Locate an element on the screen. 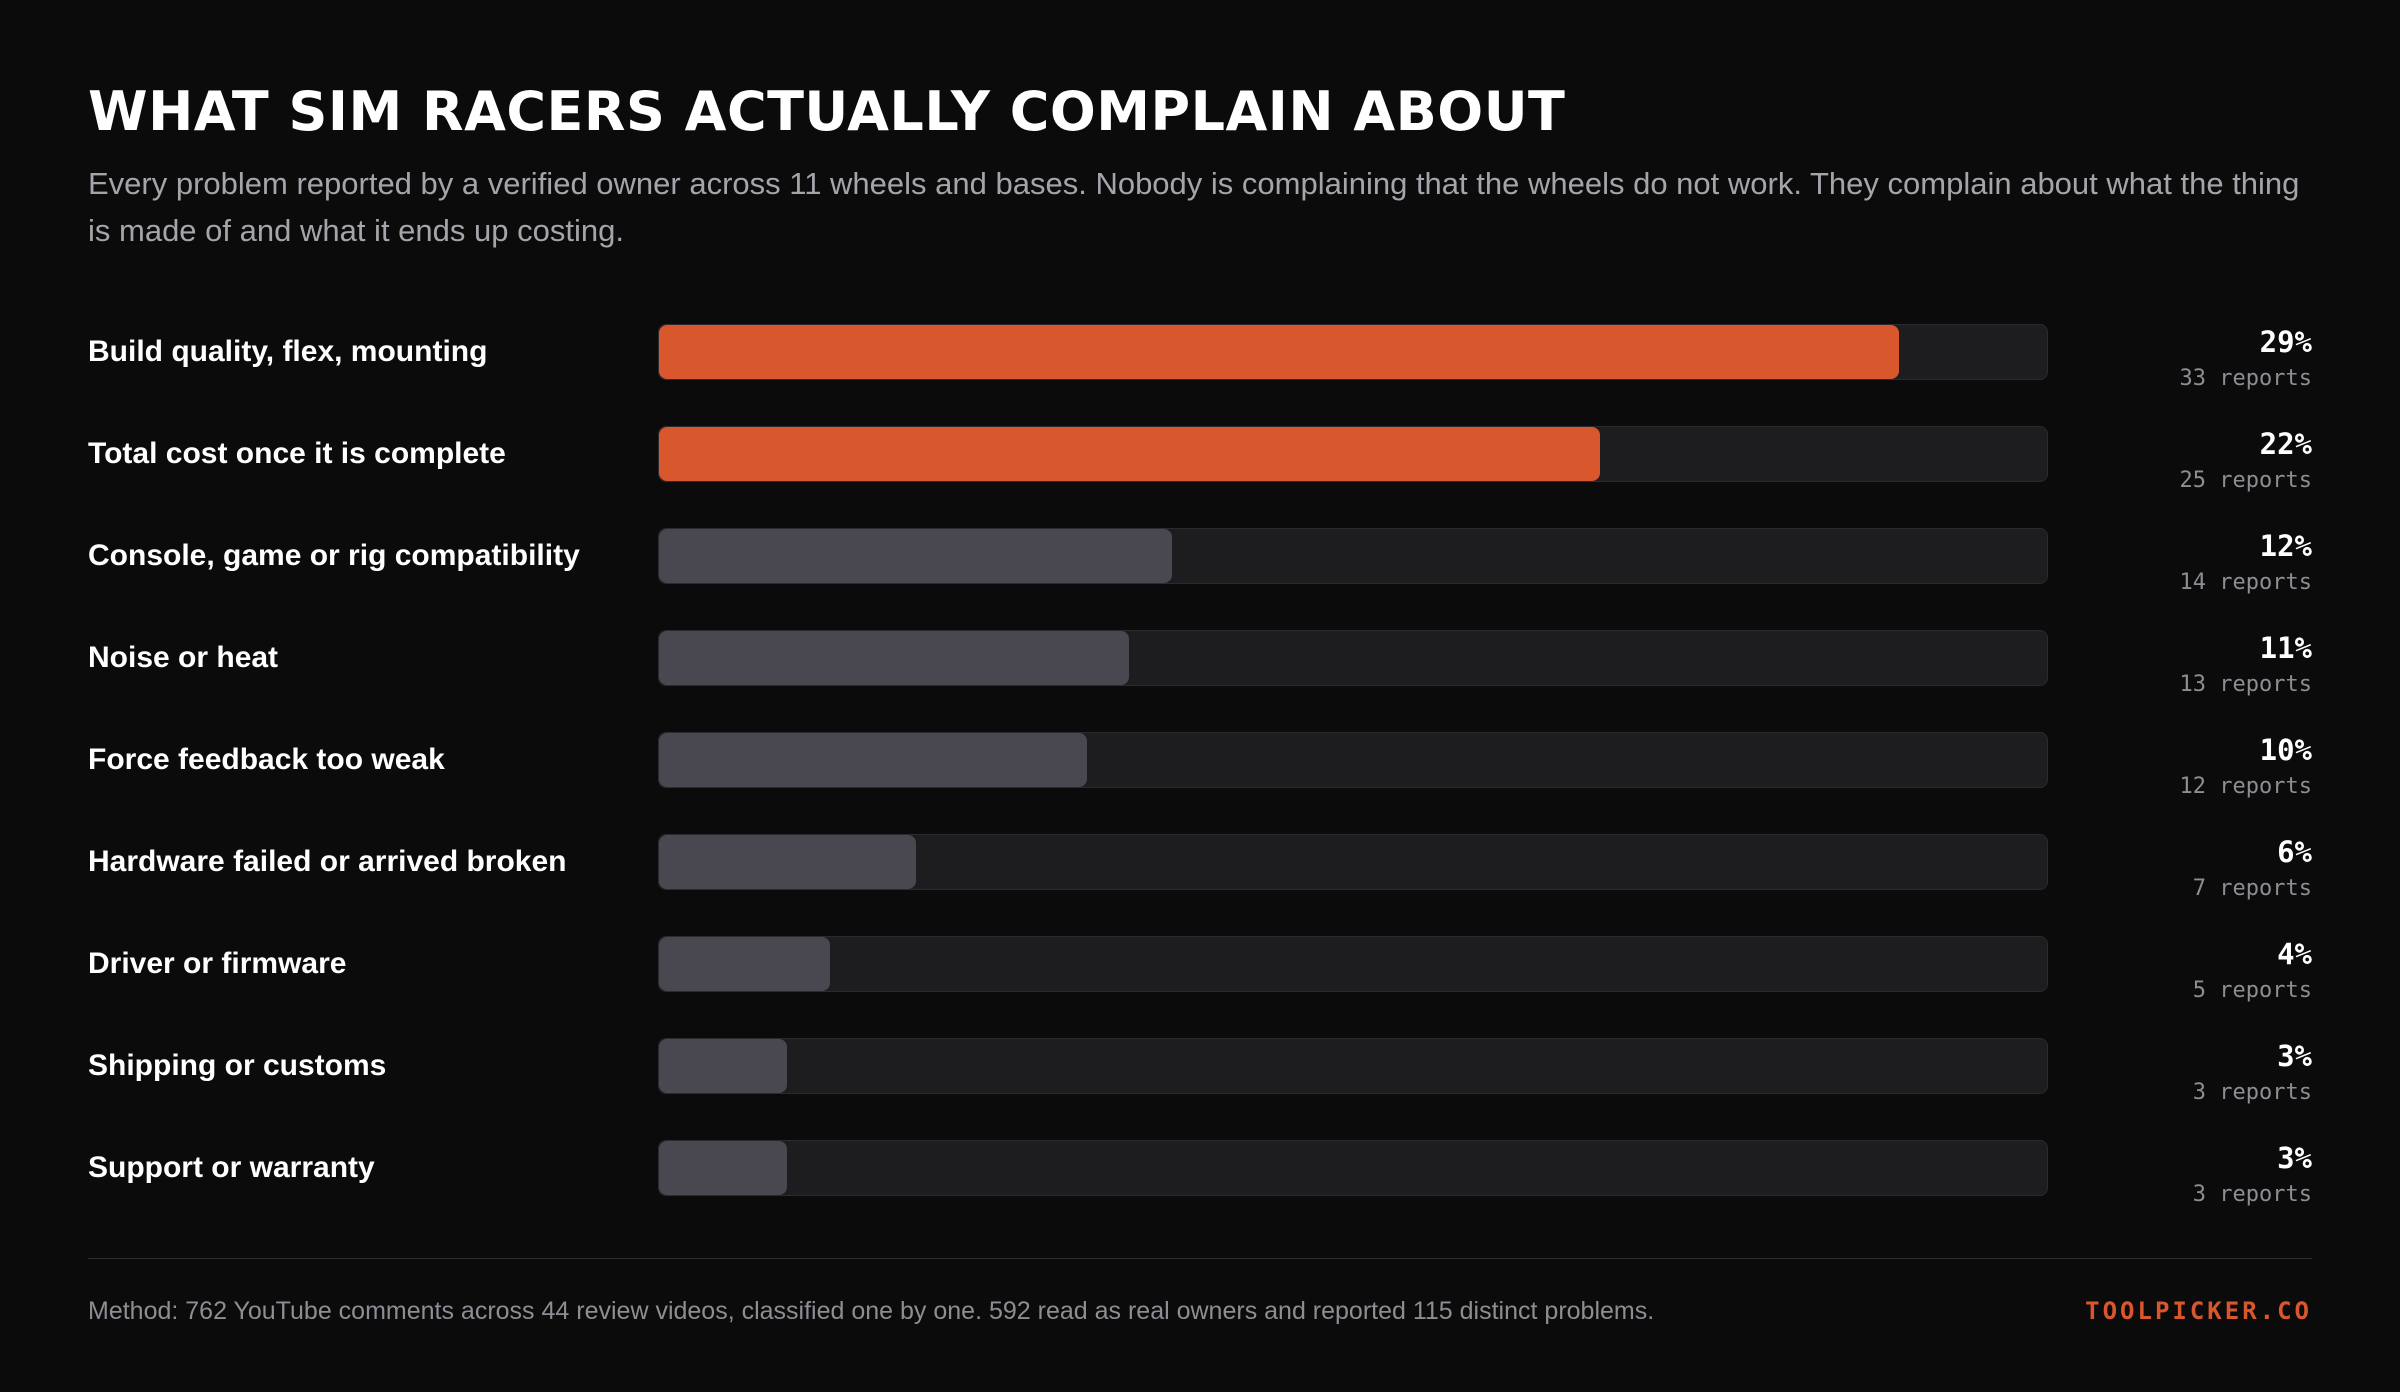  chart-row: Force feedback too weak 10% 12 reports is located at coordinates (1200, 783).